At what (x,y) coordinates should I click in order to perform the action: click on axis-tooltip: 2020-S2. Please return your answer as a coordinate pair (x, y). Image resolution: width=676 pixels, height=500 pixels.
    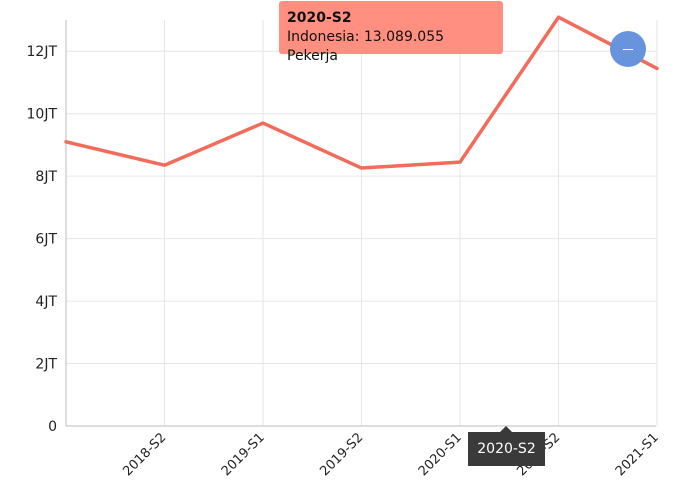
    Looking at the image, I should click on (506, 446).